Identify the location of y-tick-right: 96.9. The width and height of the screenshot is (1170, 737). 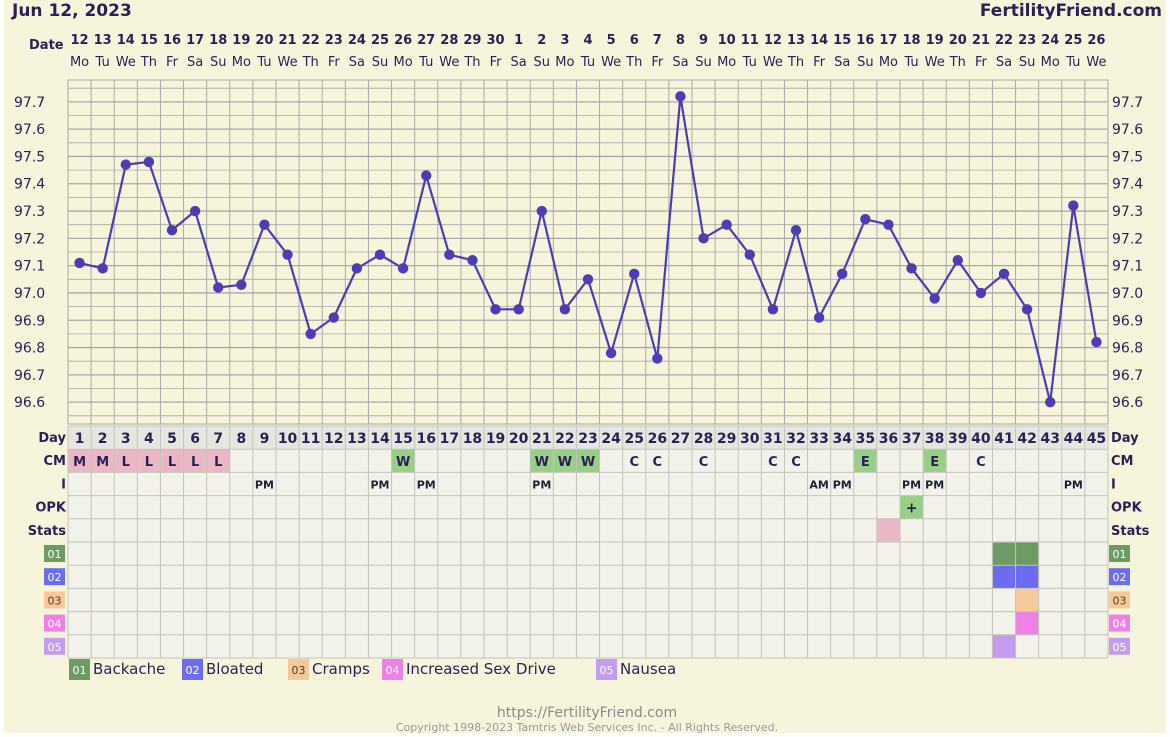
(1127, 321).